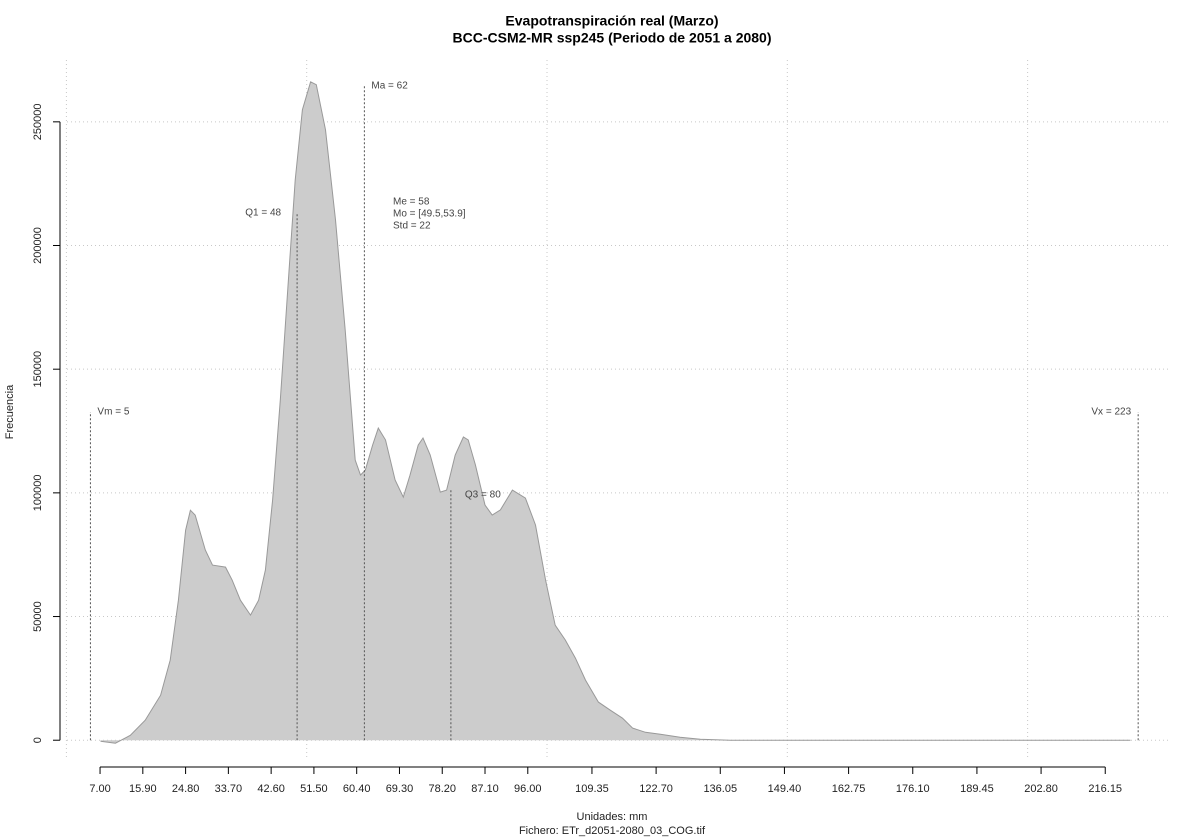 The image size is (1200, 840). I want to click on x-tick-label: 162.75, so click(849, 789).